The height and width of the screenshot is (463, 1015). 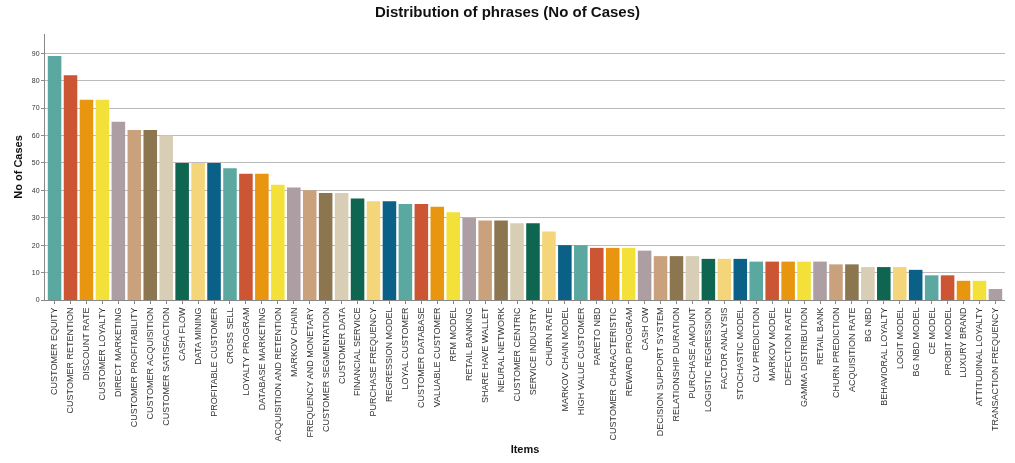 What do you see at coordinates (867, 325) in the screenshot?
I see `x-tick-label: BG NBD` at bounding box center [867, 325].